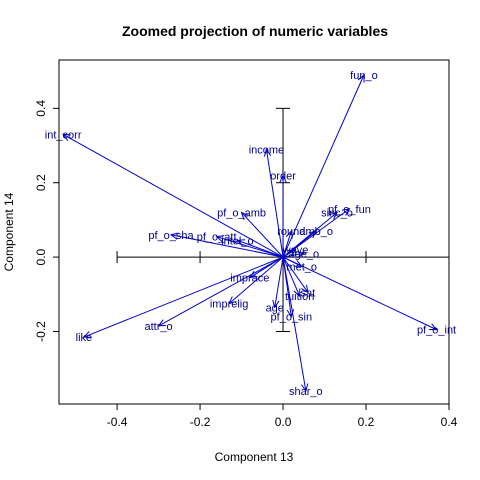  I want to click on chart-title: Zoomed projection of numeric variables, so click(255, 31).